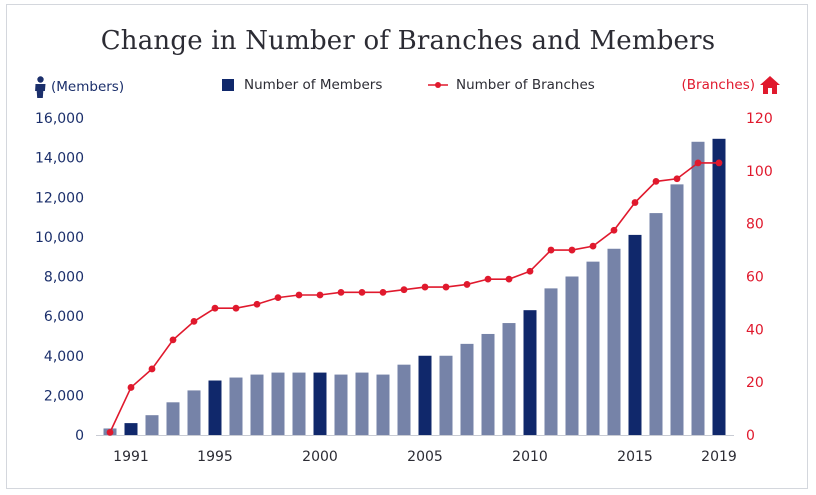  I want to click on right-tick-label: 40, so click(755, 330).